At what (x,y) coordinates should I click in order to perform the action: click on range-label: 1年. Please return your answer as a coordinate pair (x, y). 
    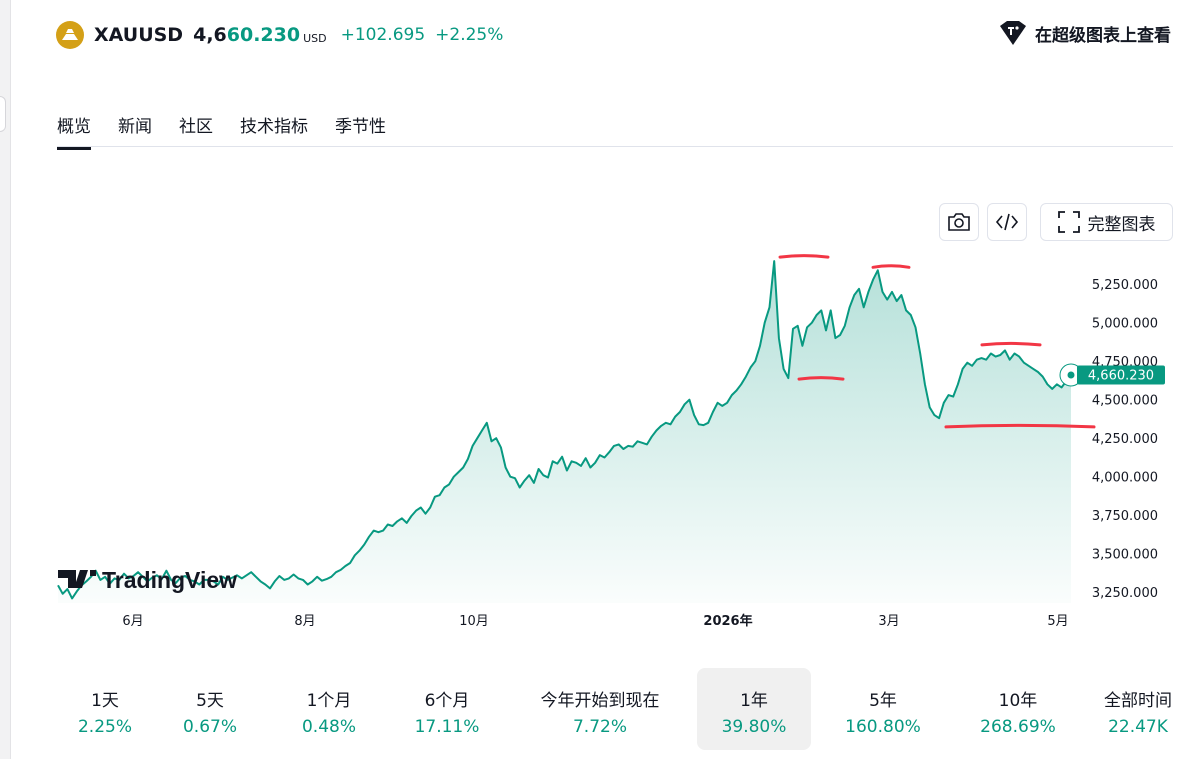
    Looking at the image, I should click on (754, 701).